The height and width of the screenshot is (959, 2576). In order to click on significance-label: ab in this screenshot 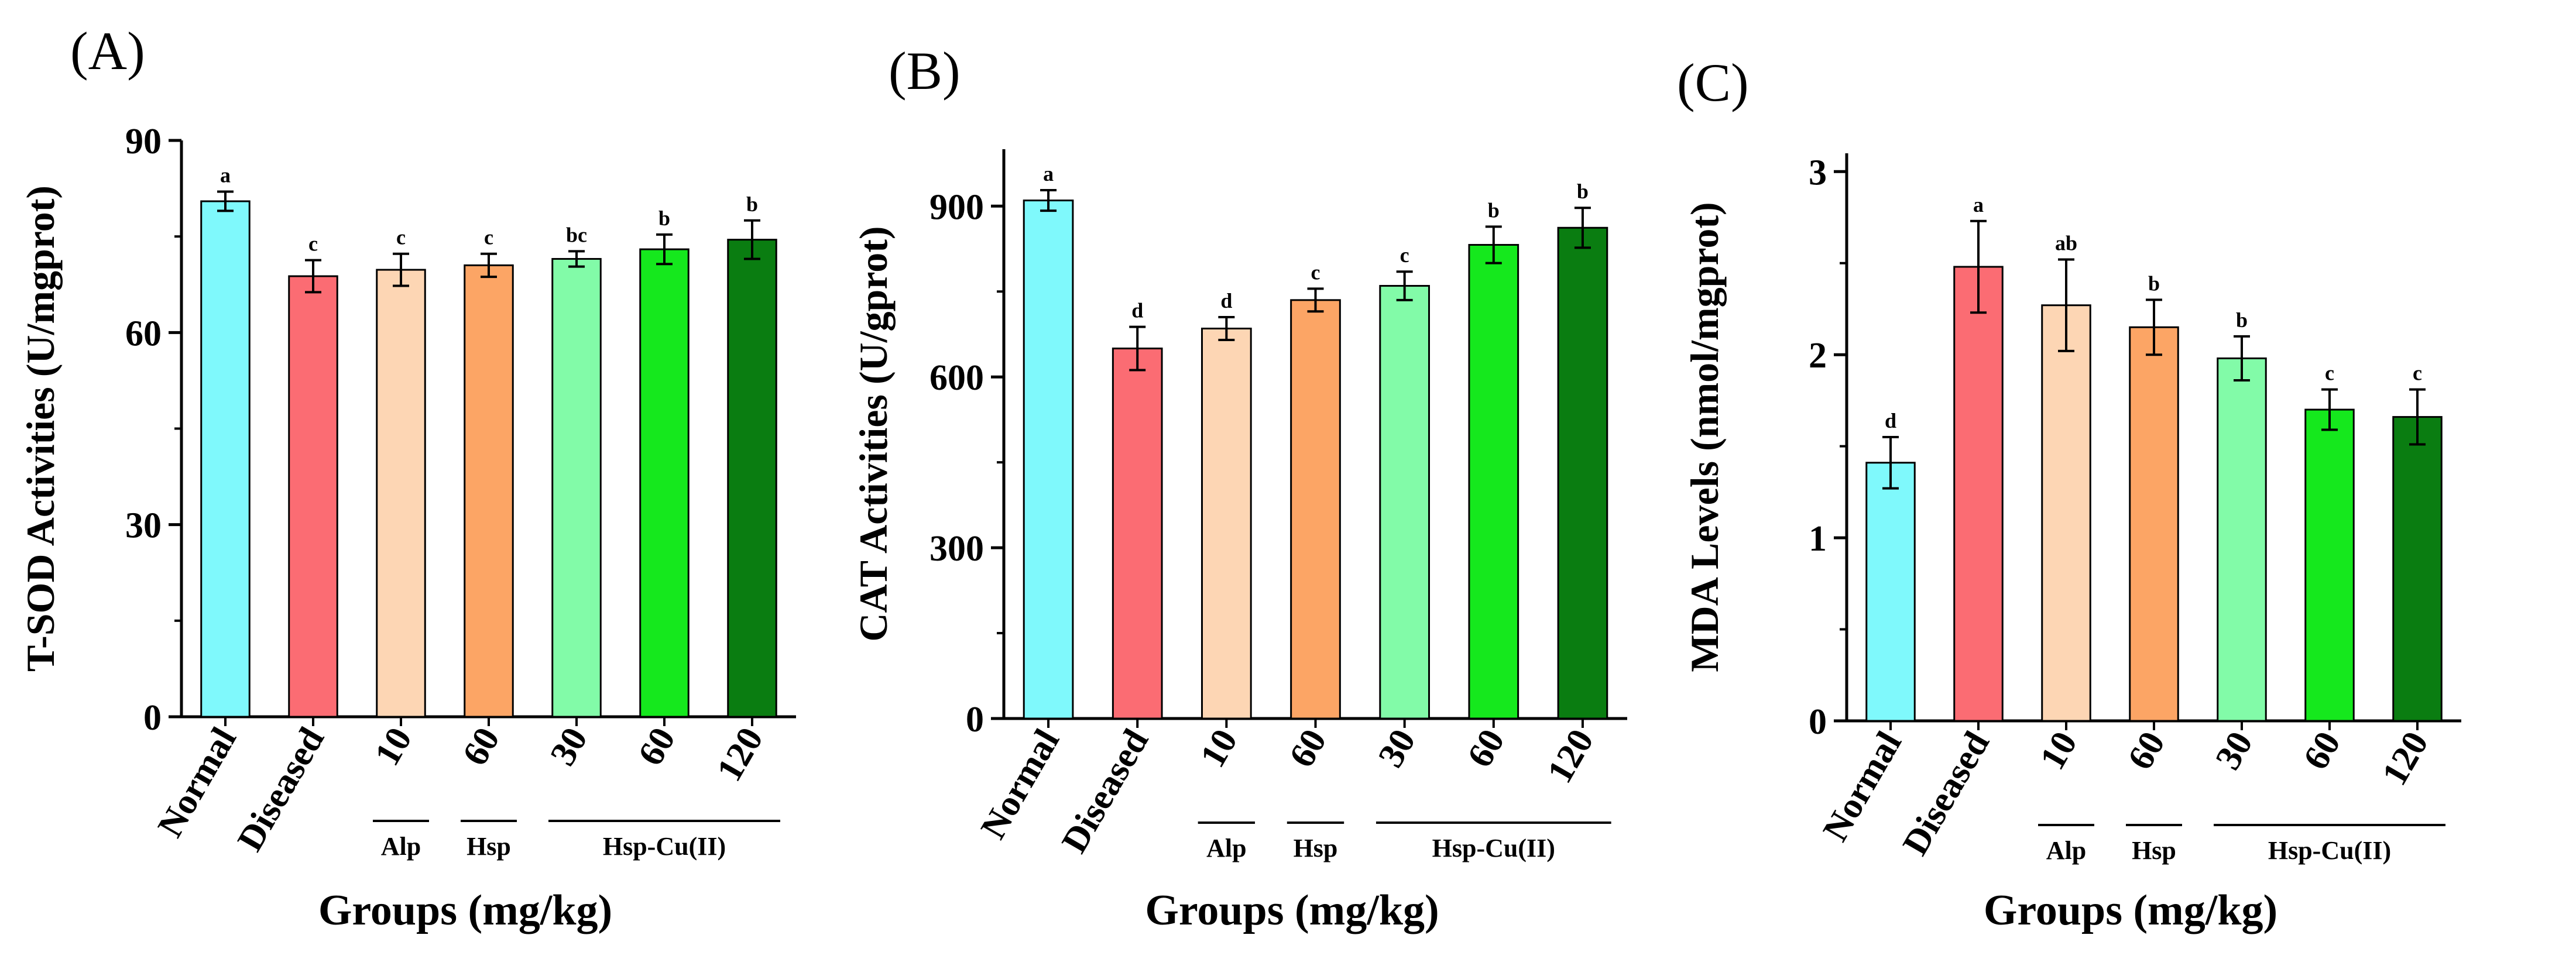, I will do `click(2066, 243)`.